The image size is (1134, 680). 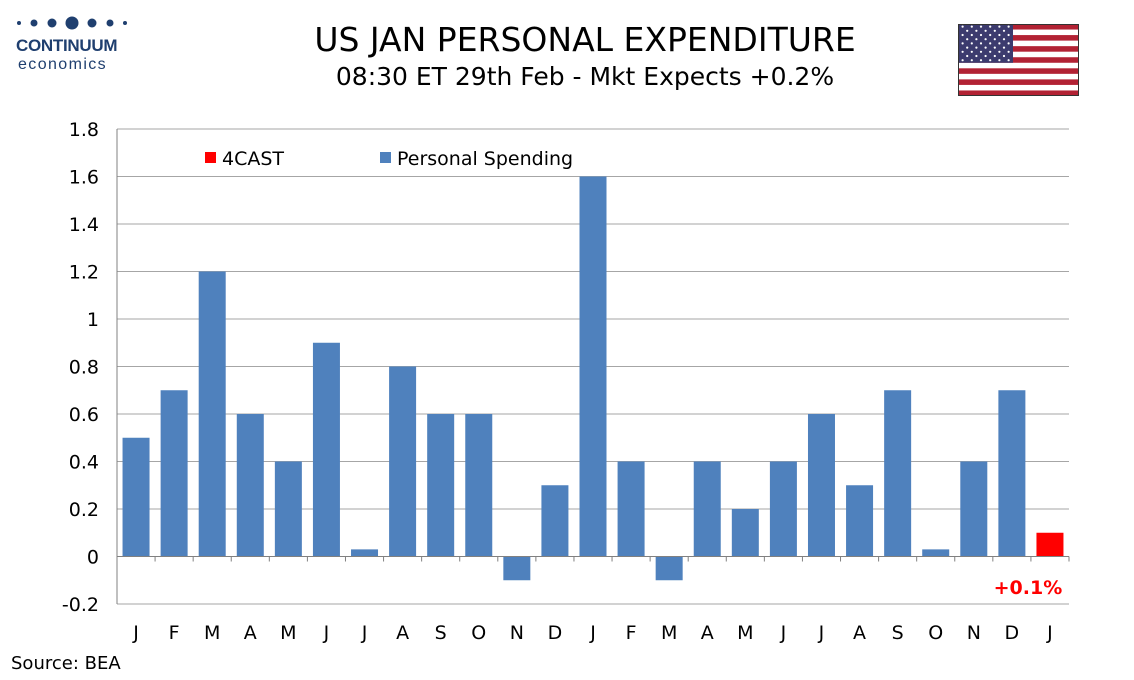 I want to click on annotations: +0.1%, so click(x=1028, y=588).